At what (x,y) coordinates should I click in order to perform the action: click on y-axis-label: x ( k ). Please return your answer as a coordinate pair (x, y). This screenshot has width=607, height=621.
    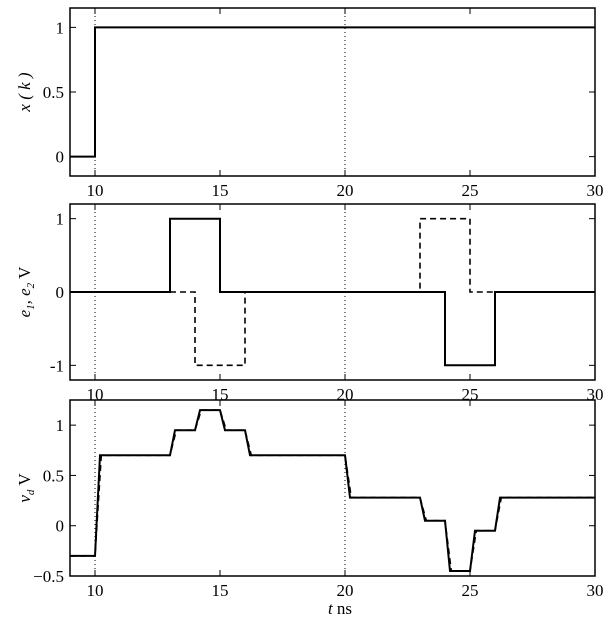
    Looking at the image, I should click on (24, 92).